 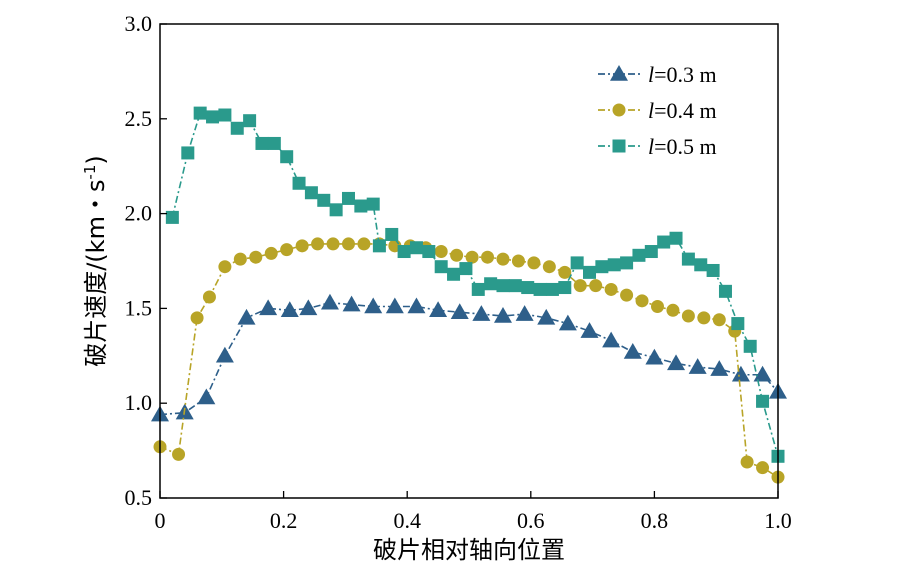 I want to click on y-tick-label: 3.0, so click(x=139, y=23).